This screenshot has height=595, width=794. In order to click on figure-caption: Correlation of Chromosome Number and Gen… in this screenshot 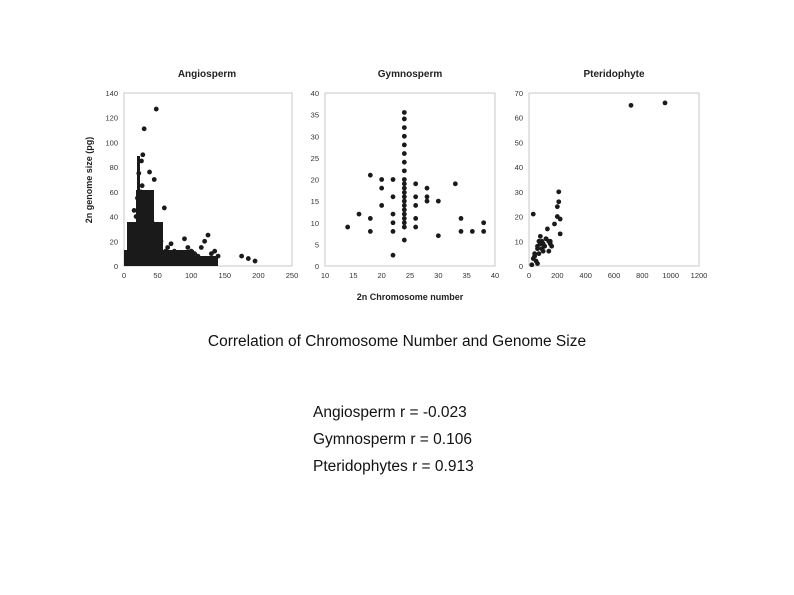, I will do `click(397, 341)`.